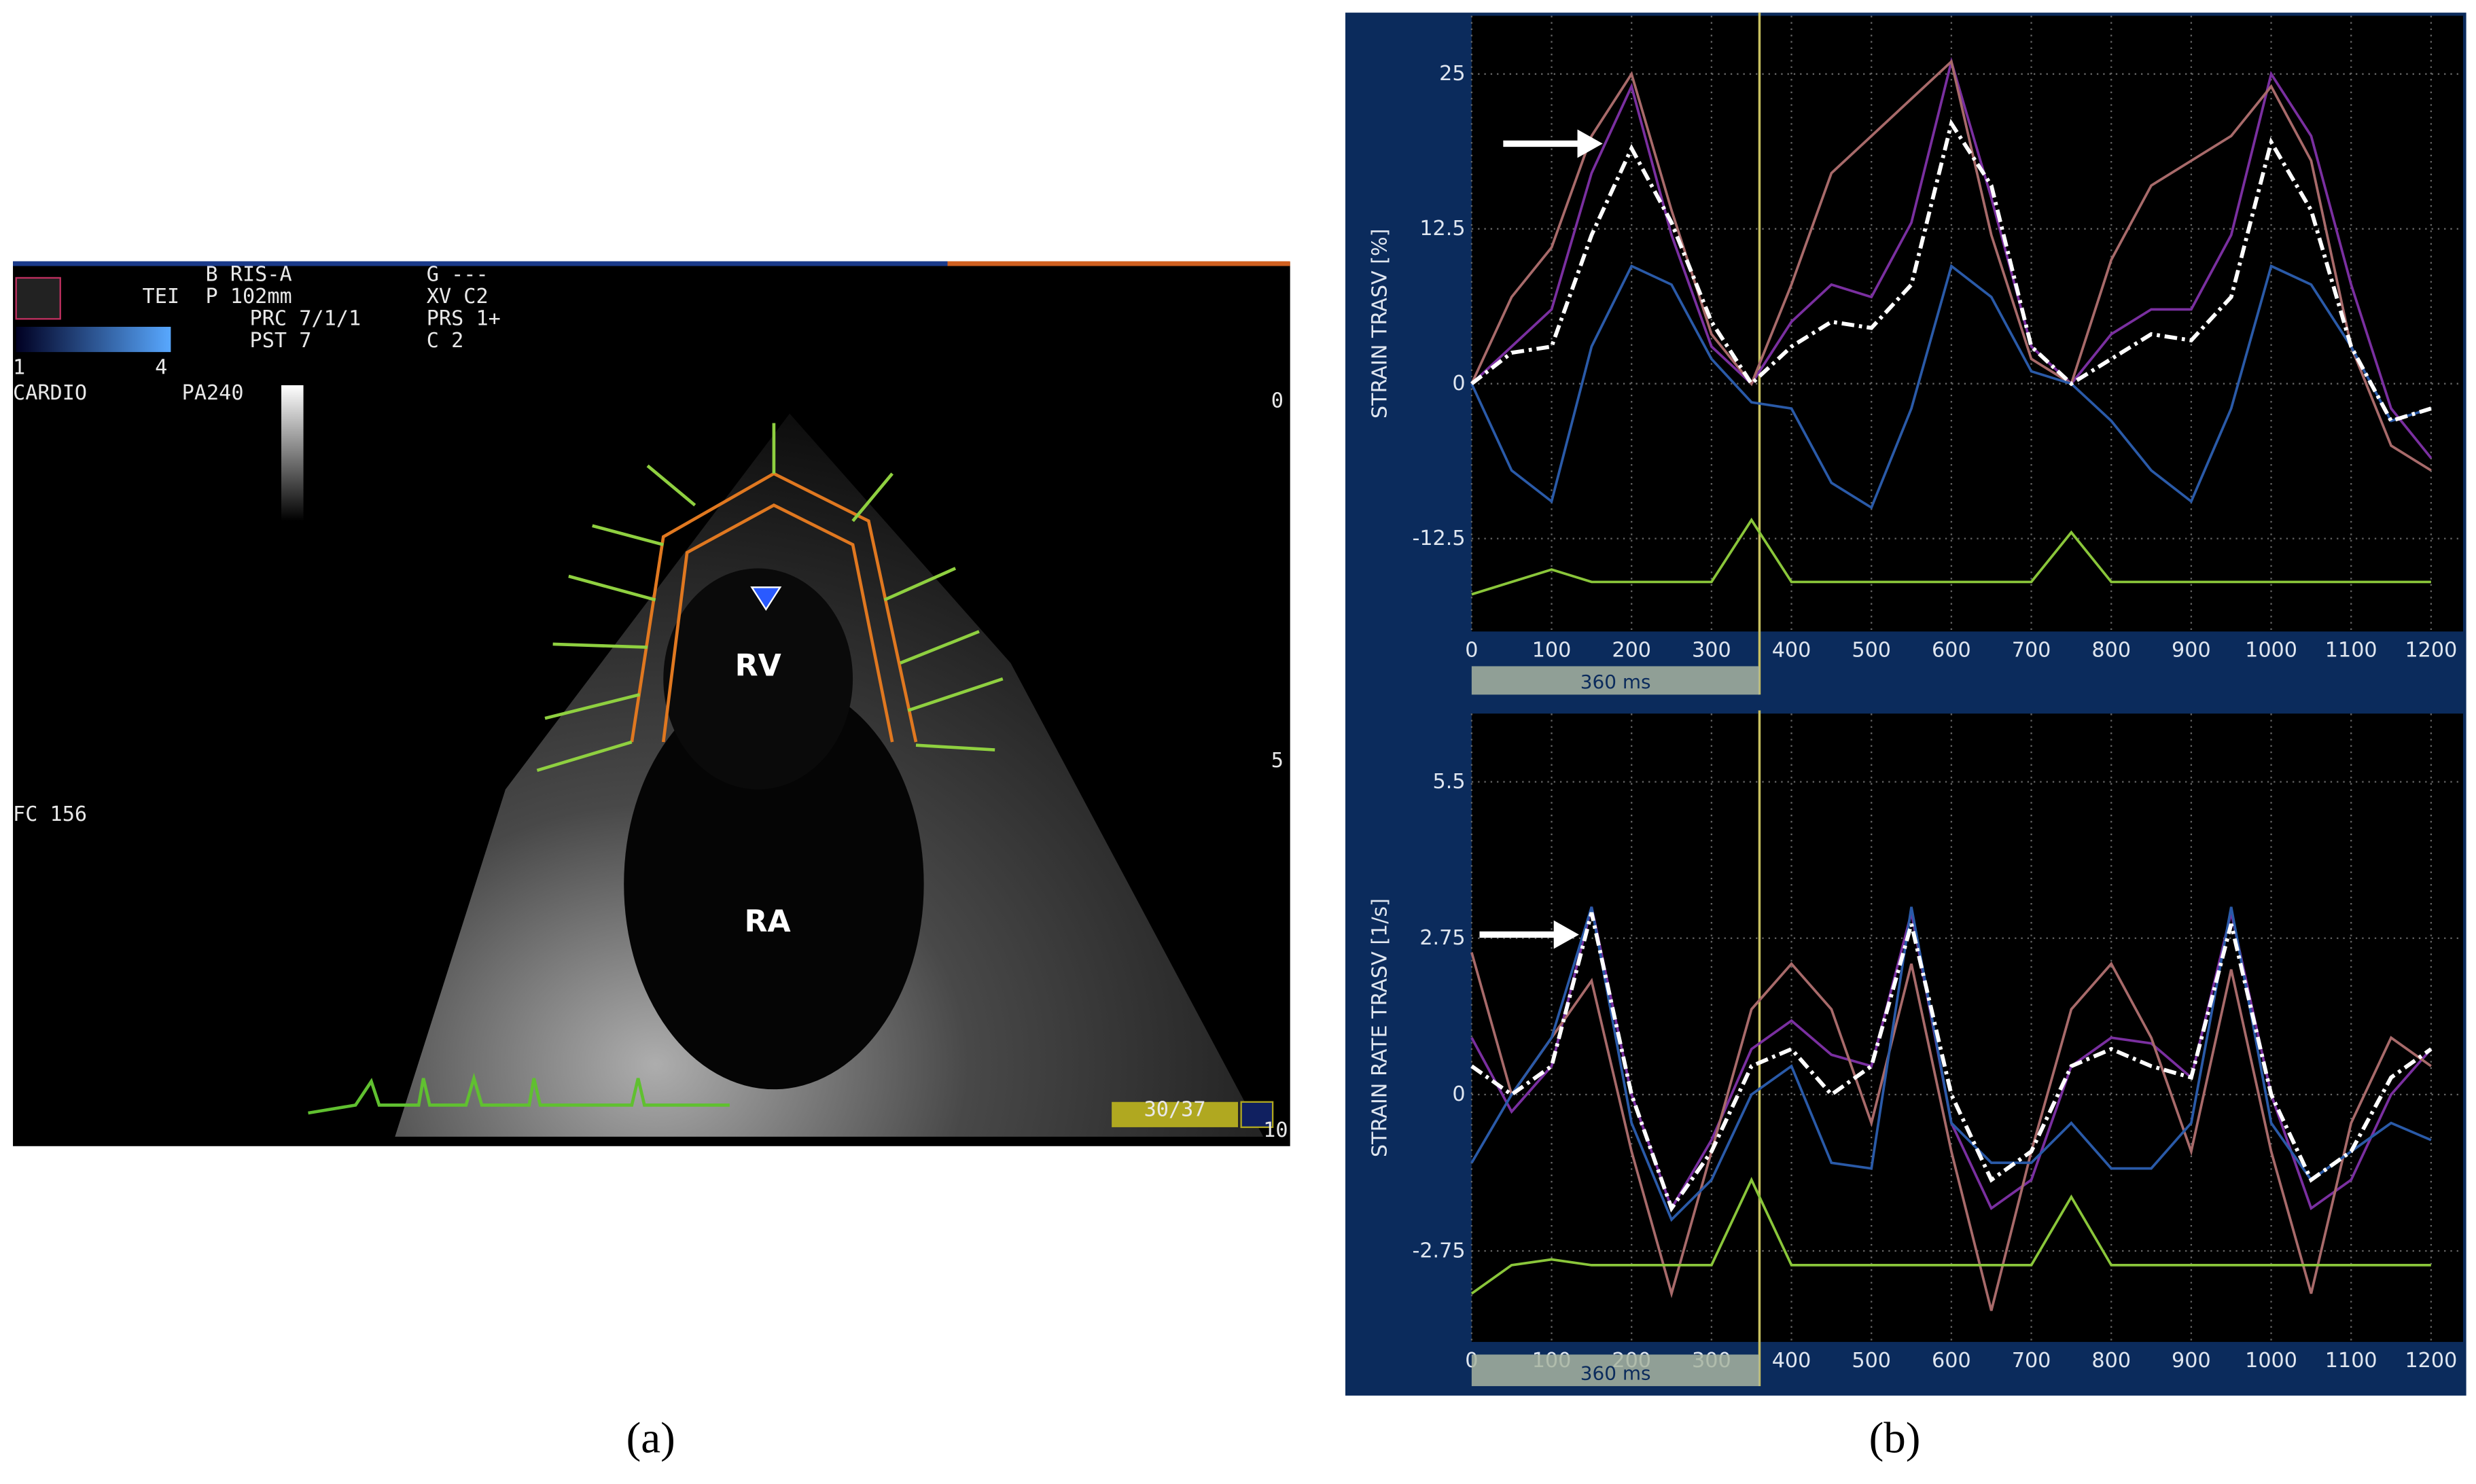  What do you see at coordinates (1438, 1250) in the screenshot?
I see `y-tick-label: -2.75` at bounding box center [1438, 1250].